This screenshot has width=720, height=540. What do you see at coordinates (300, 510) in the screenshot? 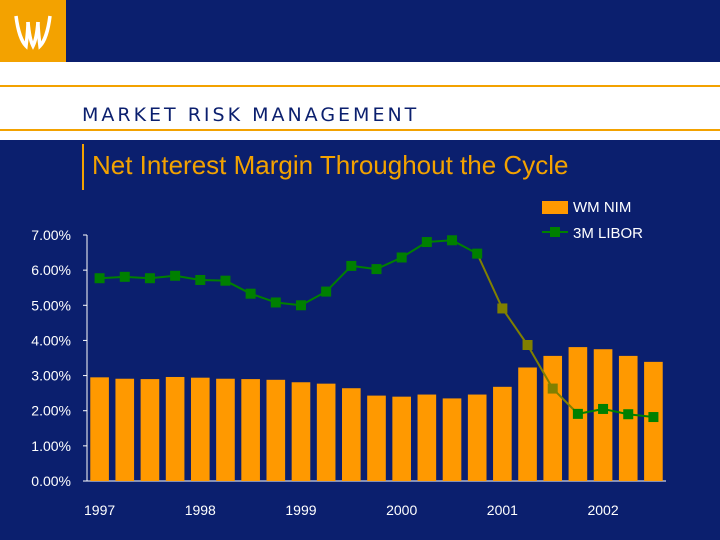
I see `x-tick-label: 1999` at bounding box center [300, 510].